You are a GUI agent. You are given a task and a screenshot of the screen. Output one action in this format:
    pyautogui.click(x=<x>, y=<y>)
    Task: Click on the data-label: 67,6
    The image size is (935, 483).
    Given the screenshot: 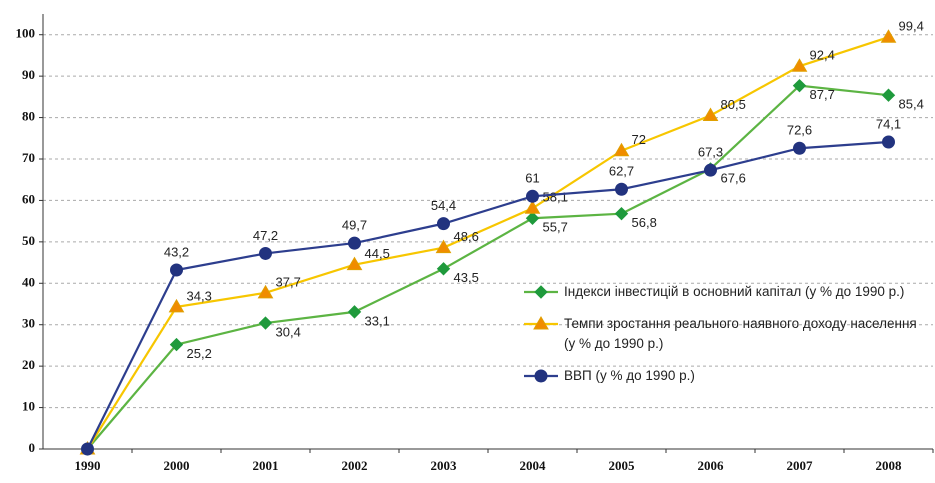 What is the action you would take?
    pyautogui.click(x=733, y=177)
    